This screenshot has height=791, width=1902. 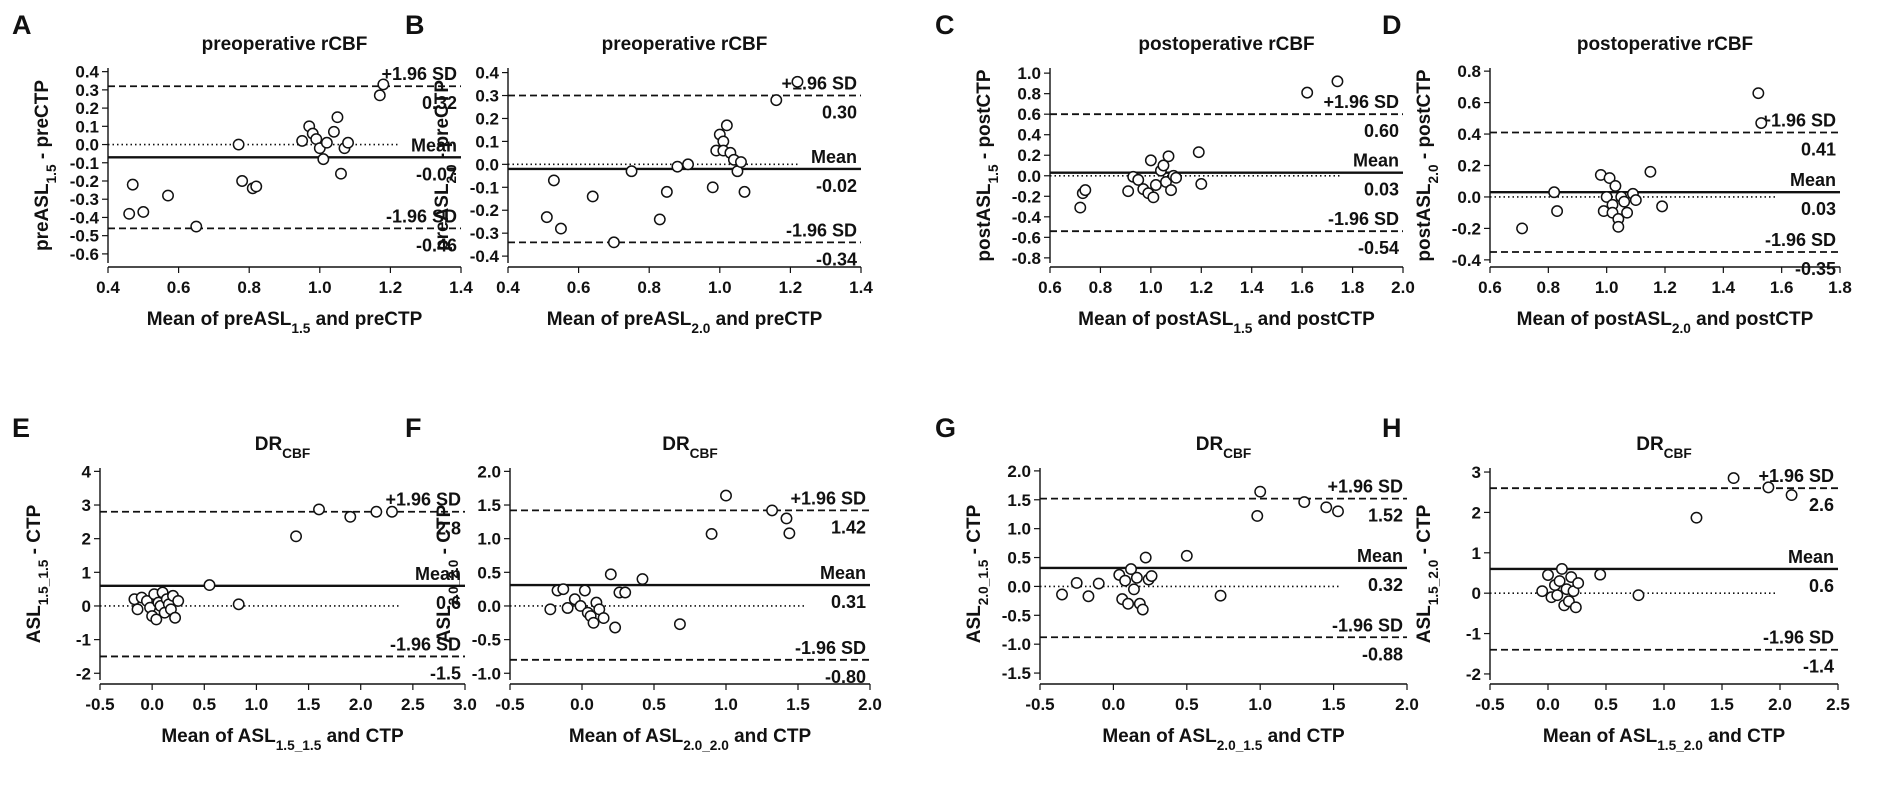 What do you see at coordinates (1029, 114) in the screenshot?
I see `y-tick-label: 0.6` at bounding box center [1029, 114].